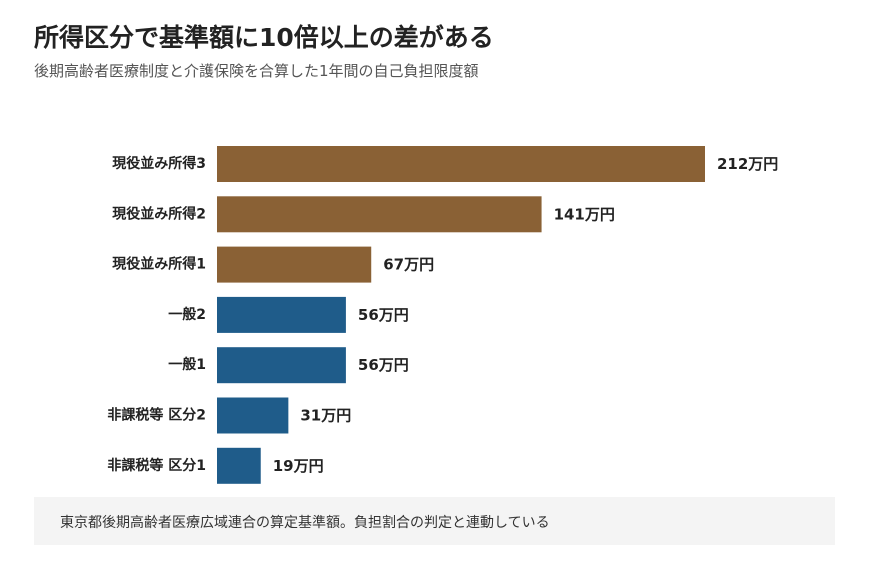  What do you see at coordinates (584, 214) in the screenshot?
I see `value-label-1: 141万円` at bounding box center [584, 214].